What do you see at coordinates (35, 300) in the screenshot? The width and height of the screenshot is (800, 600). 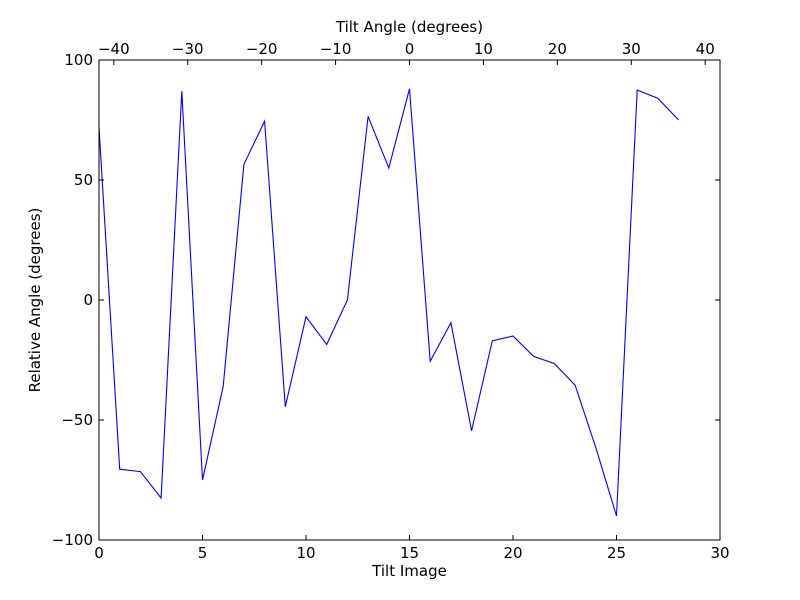 I see `y-axis-title: Relative Angle (degrees)` at bounding box center [35, 300].